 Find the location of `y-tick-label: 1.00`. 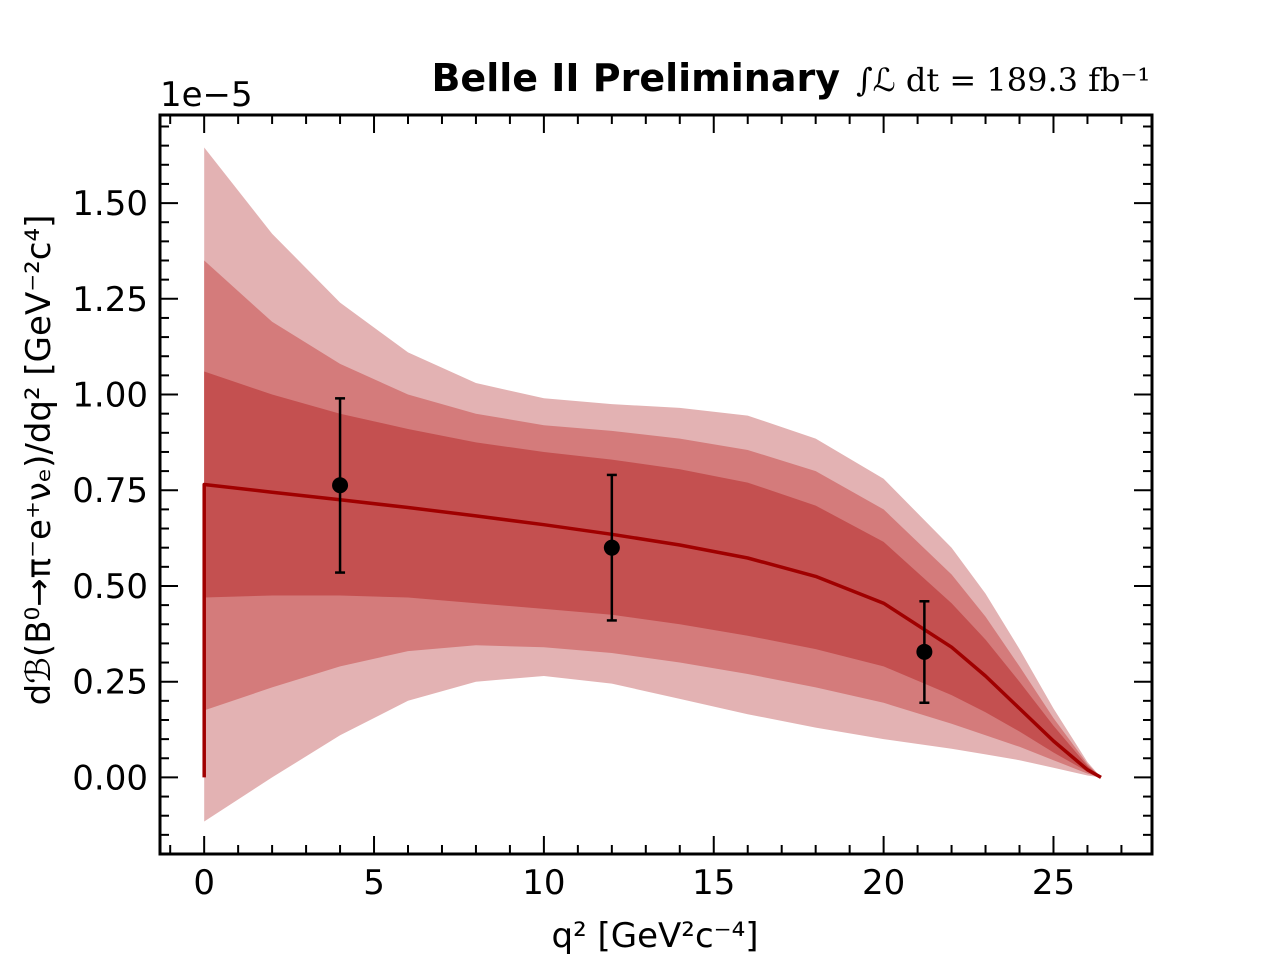

y-tick-label: 1.00 is located at coordinates (110, 396).